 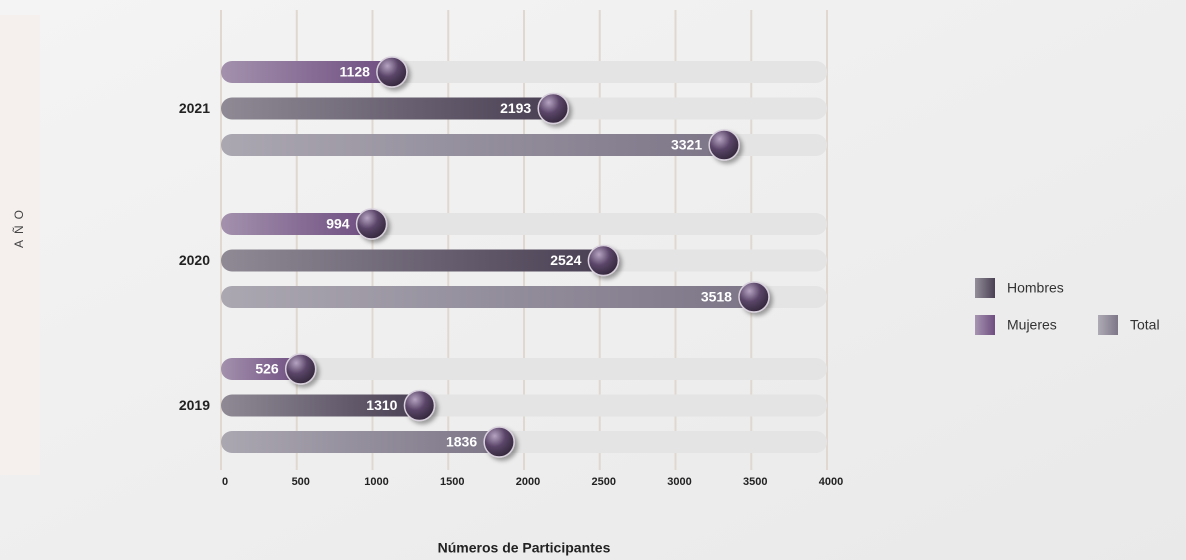 I want to click on x-axis-label: Números de Participantes, so click(x=524, y=548).